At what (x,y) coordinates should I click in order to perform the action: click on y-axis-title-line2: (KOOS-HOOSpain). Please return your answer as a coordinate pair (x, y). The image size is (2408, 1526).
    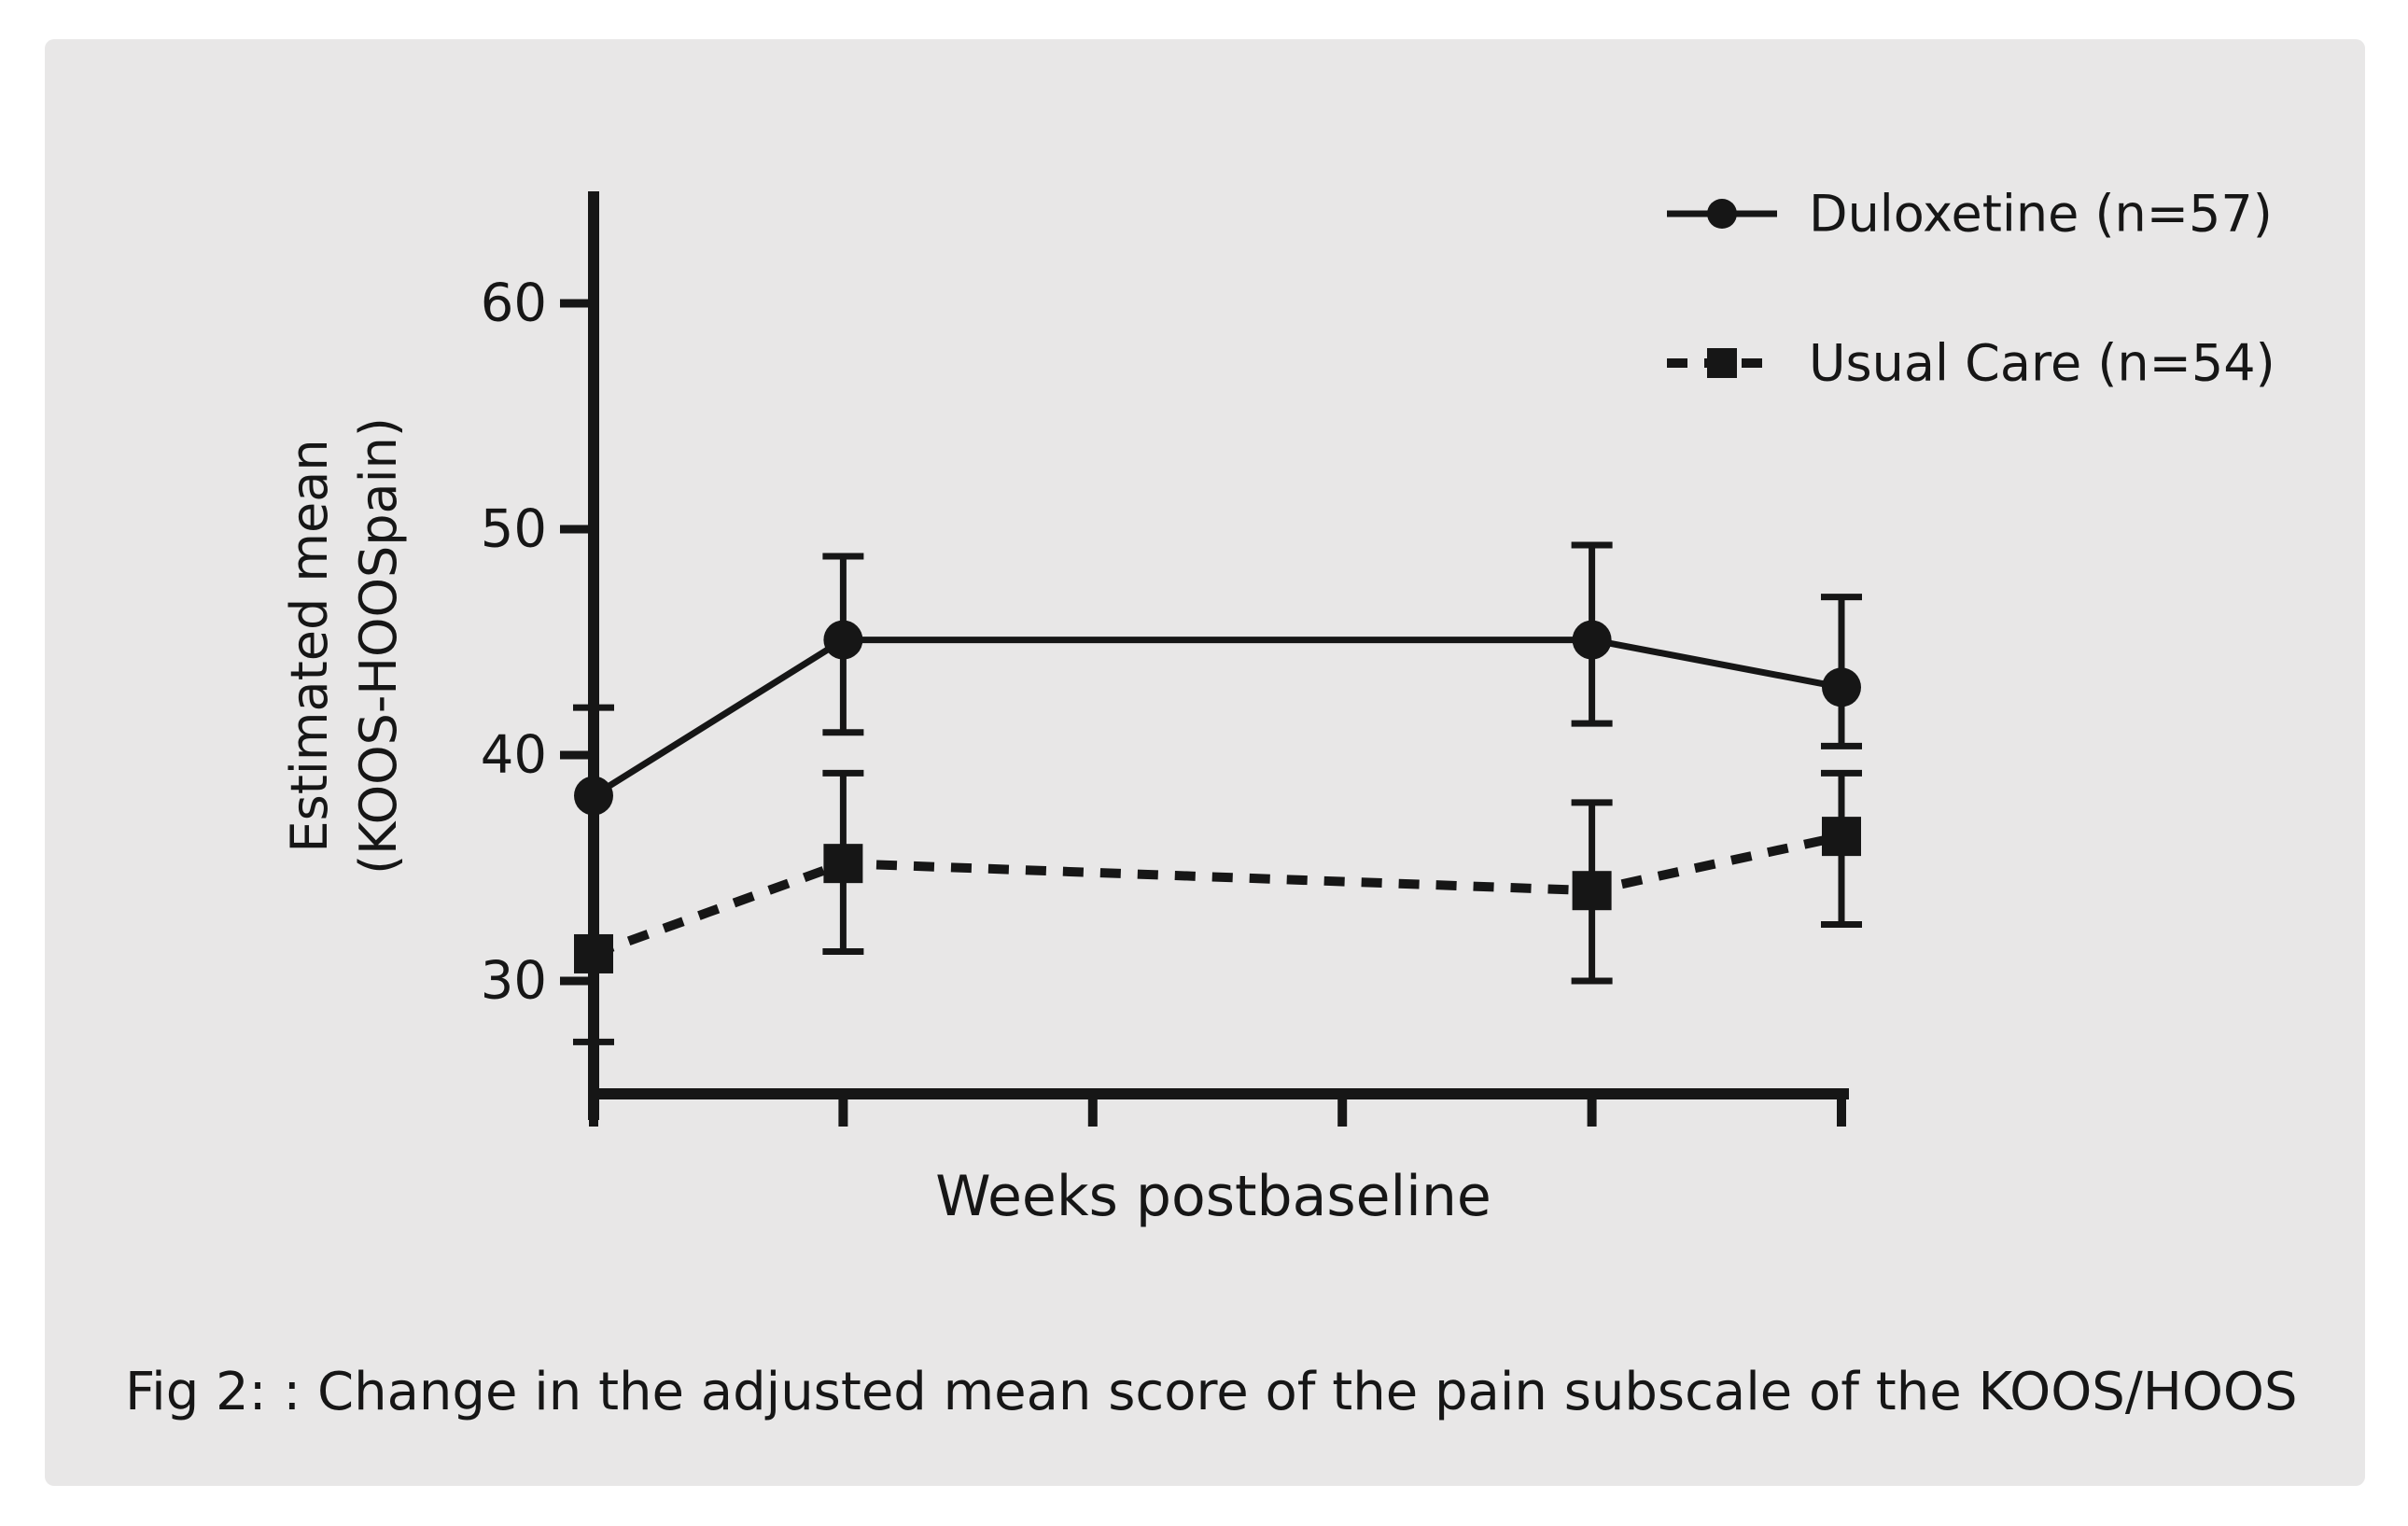
    Looking at the image, I should click on (378, 646).